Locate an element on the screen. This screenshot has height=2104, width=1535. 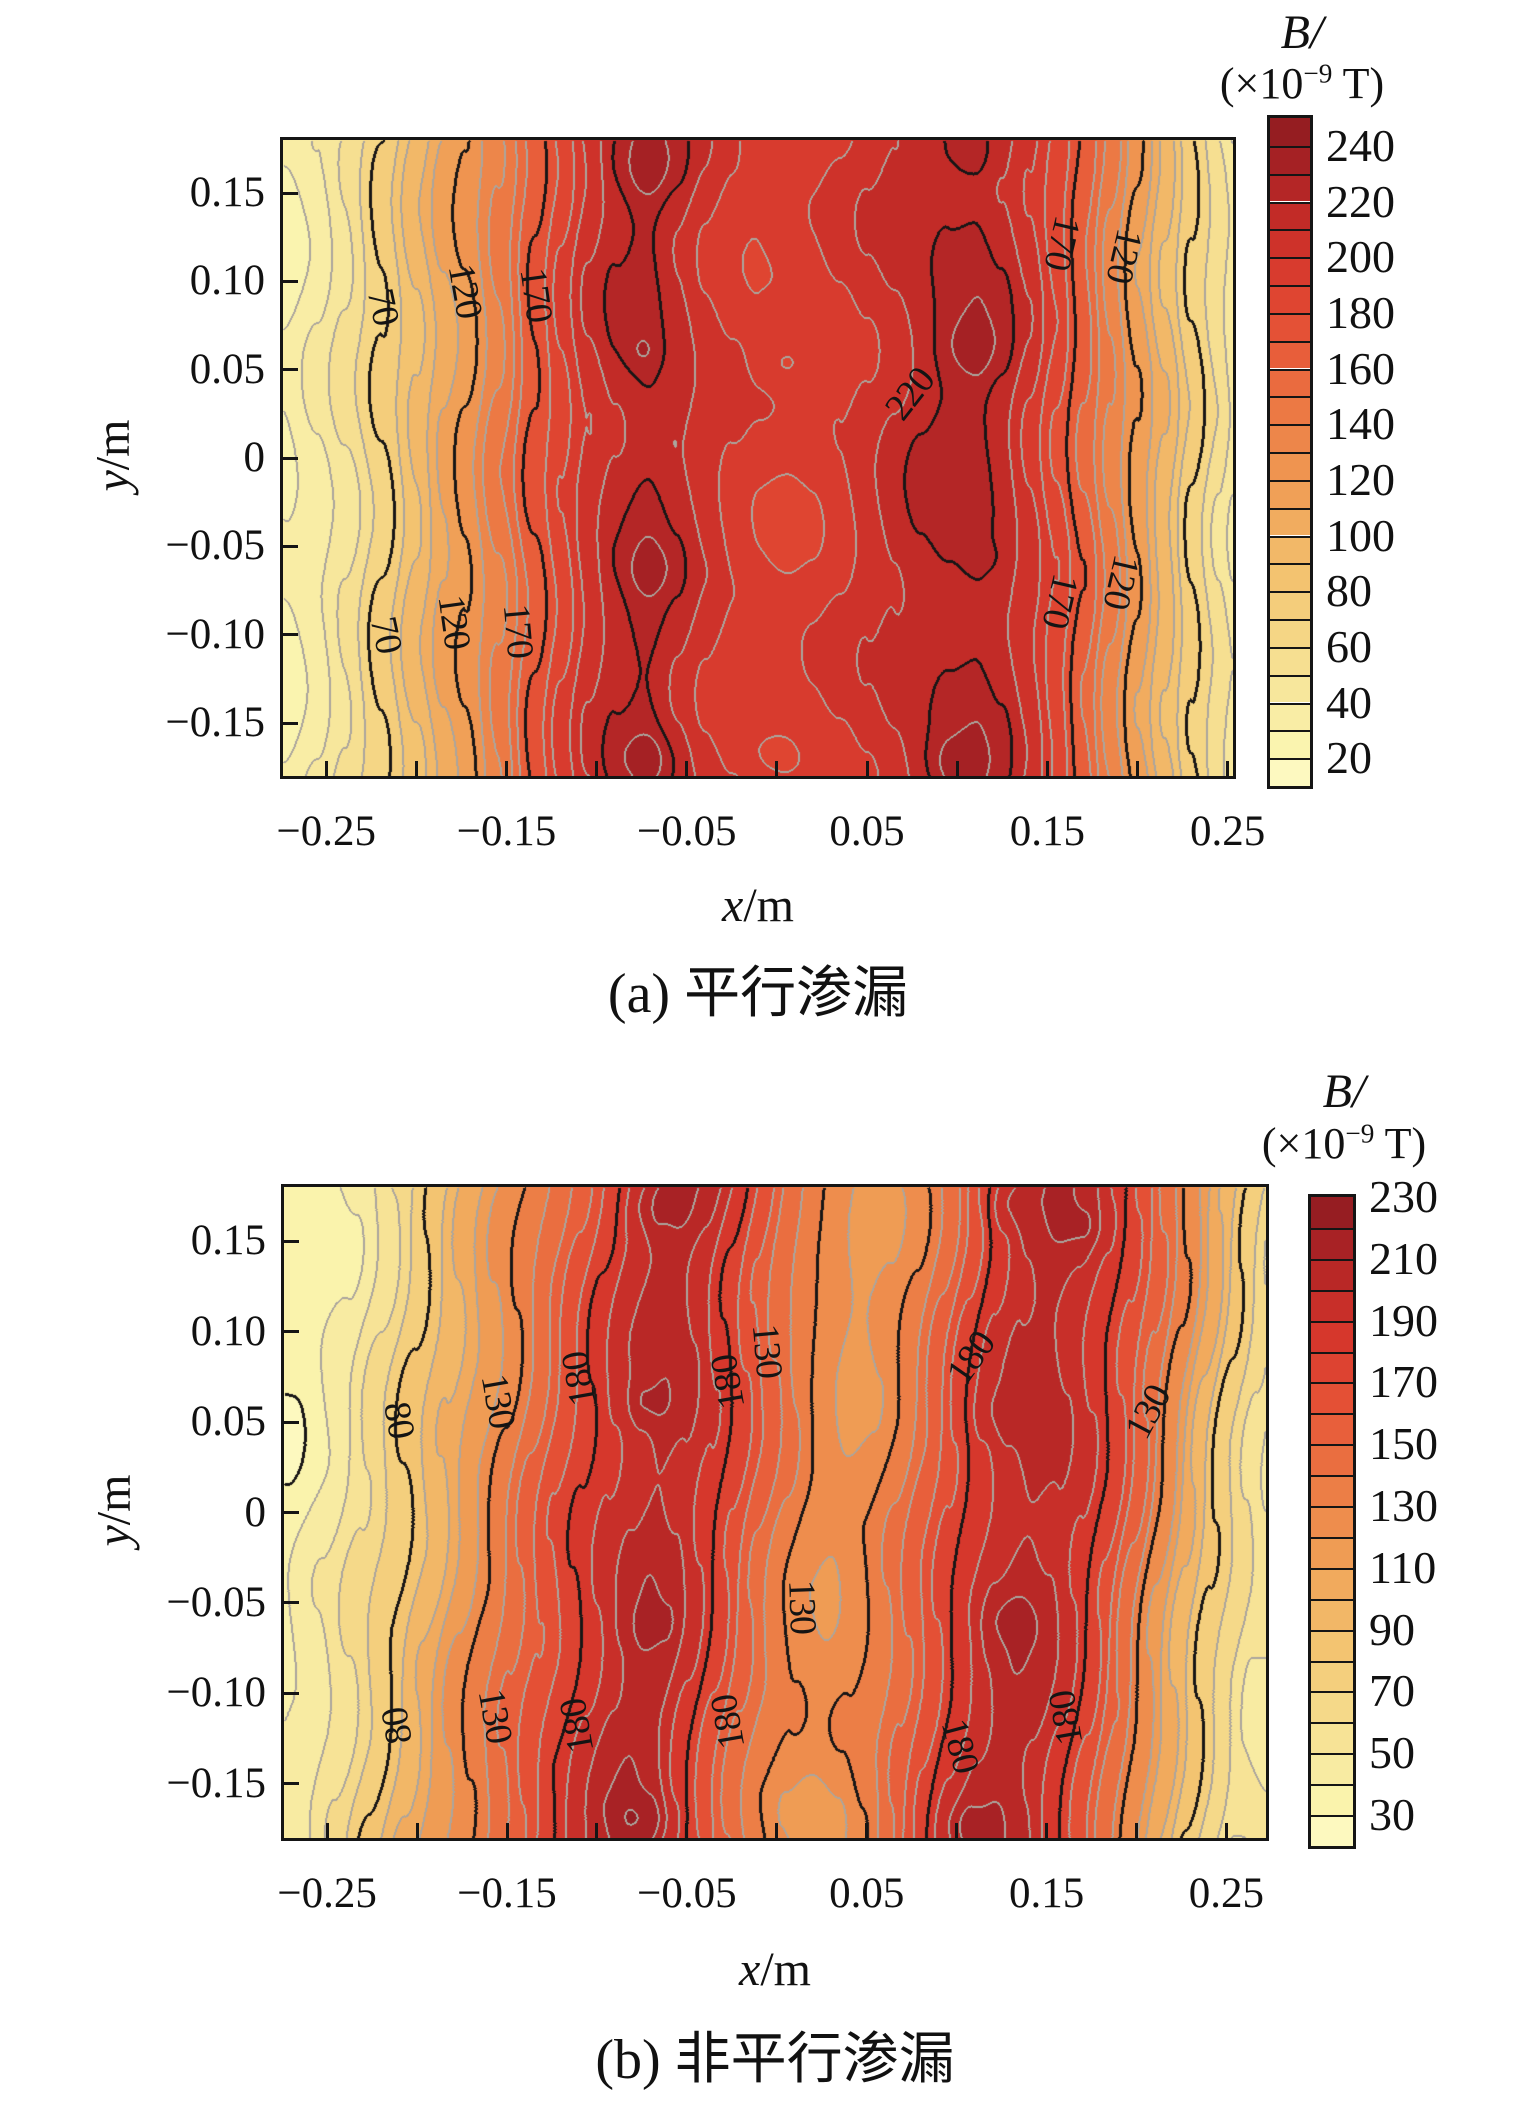
colorbar-tick-label: 190 is located at coordinates (1403, 1320).